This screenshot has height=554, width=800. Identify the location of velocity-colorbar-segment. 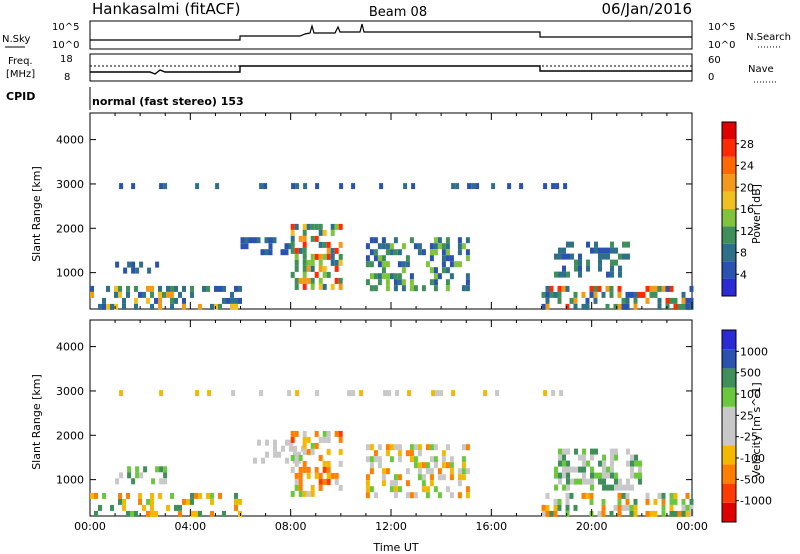
(729, 416).